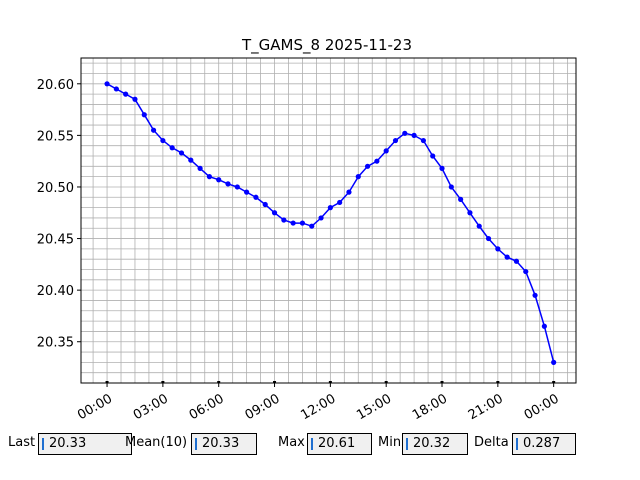 The image size is (640, 480). I want to click on y-tick-label: 20.55, so click(55, 136).